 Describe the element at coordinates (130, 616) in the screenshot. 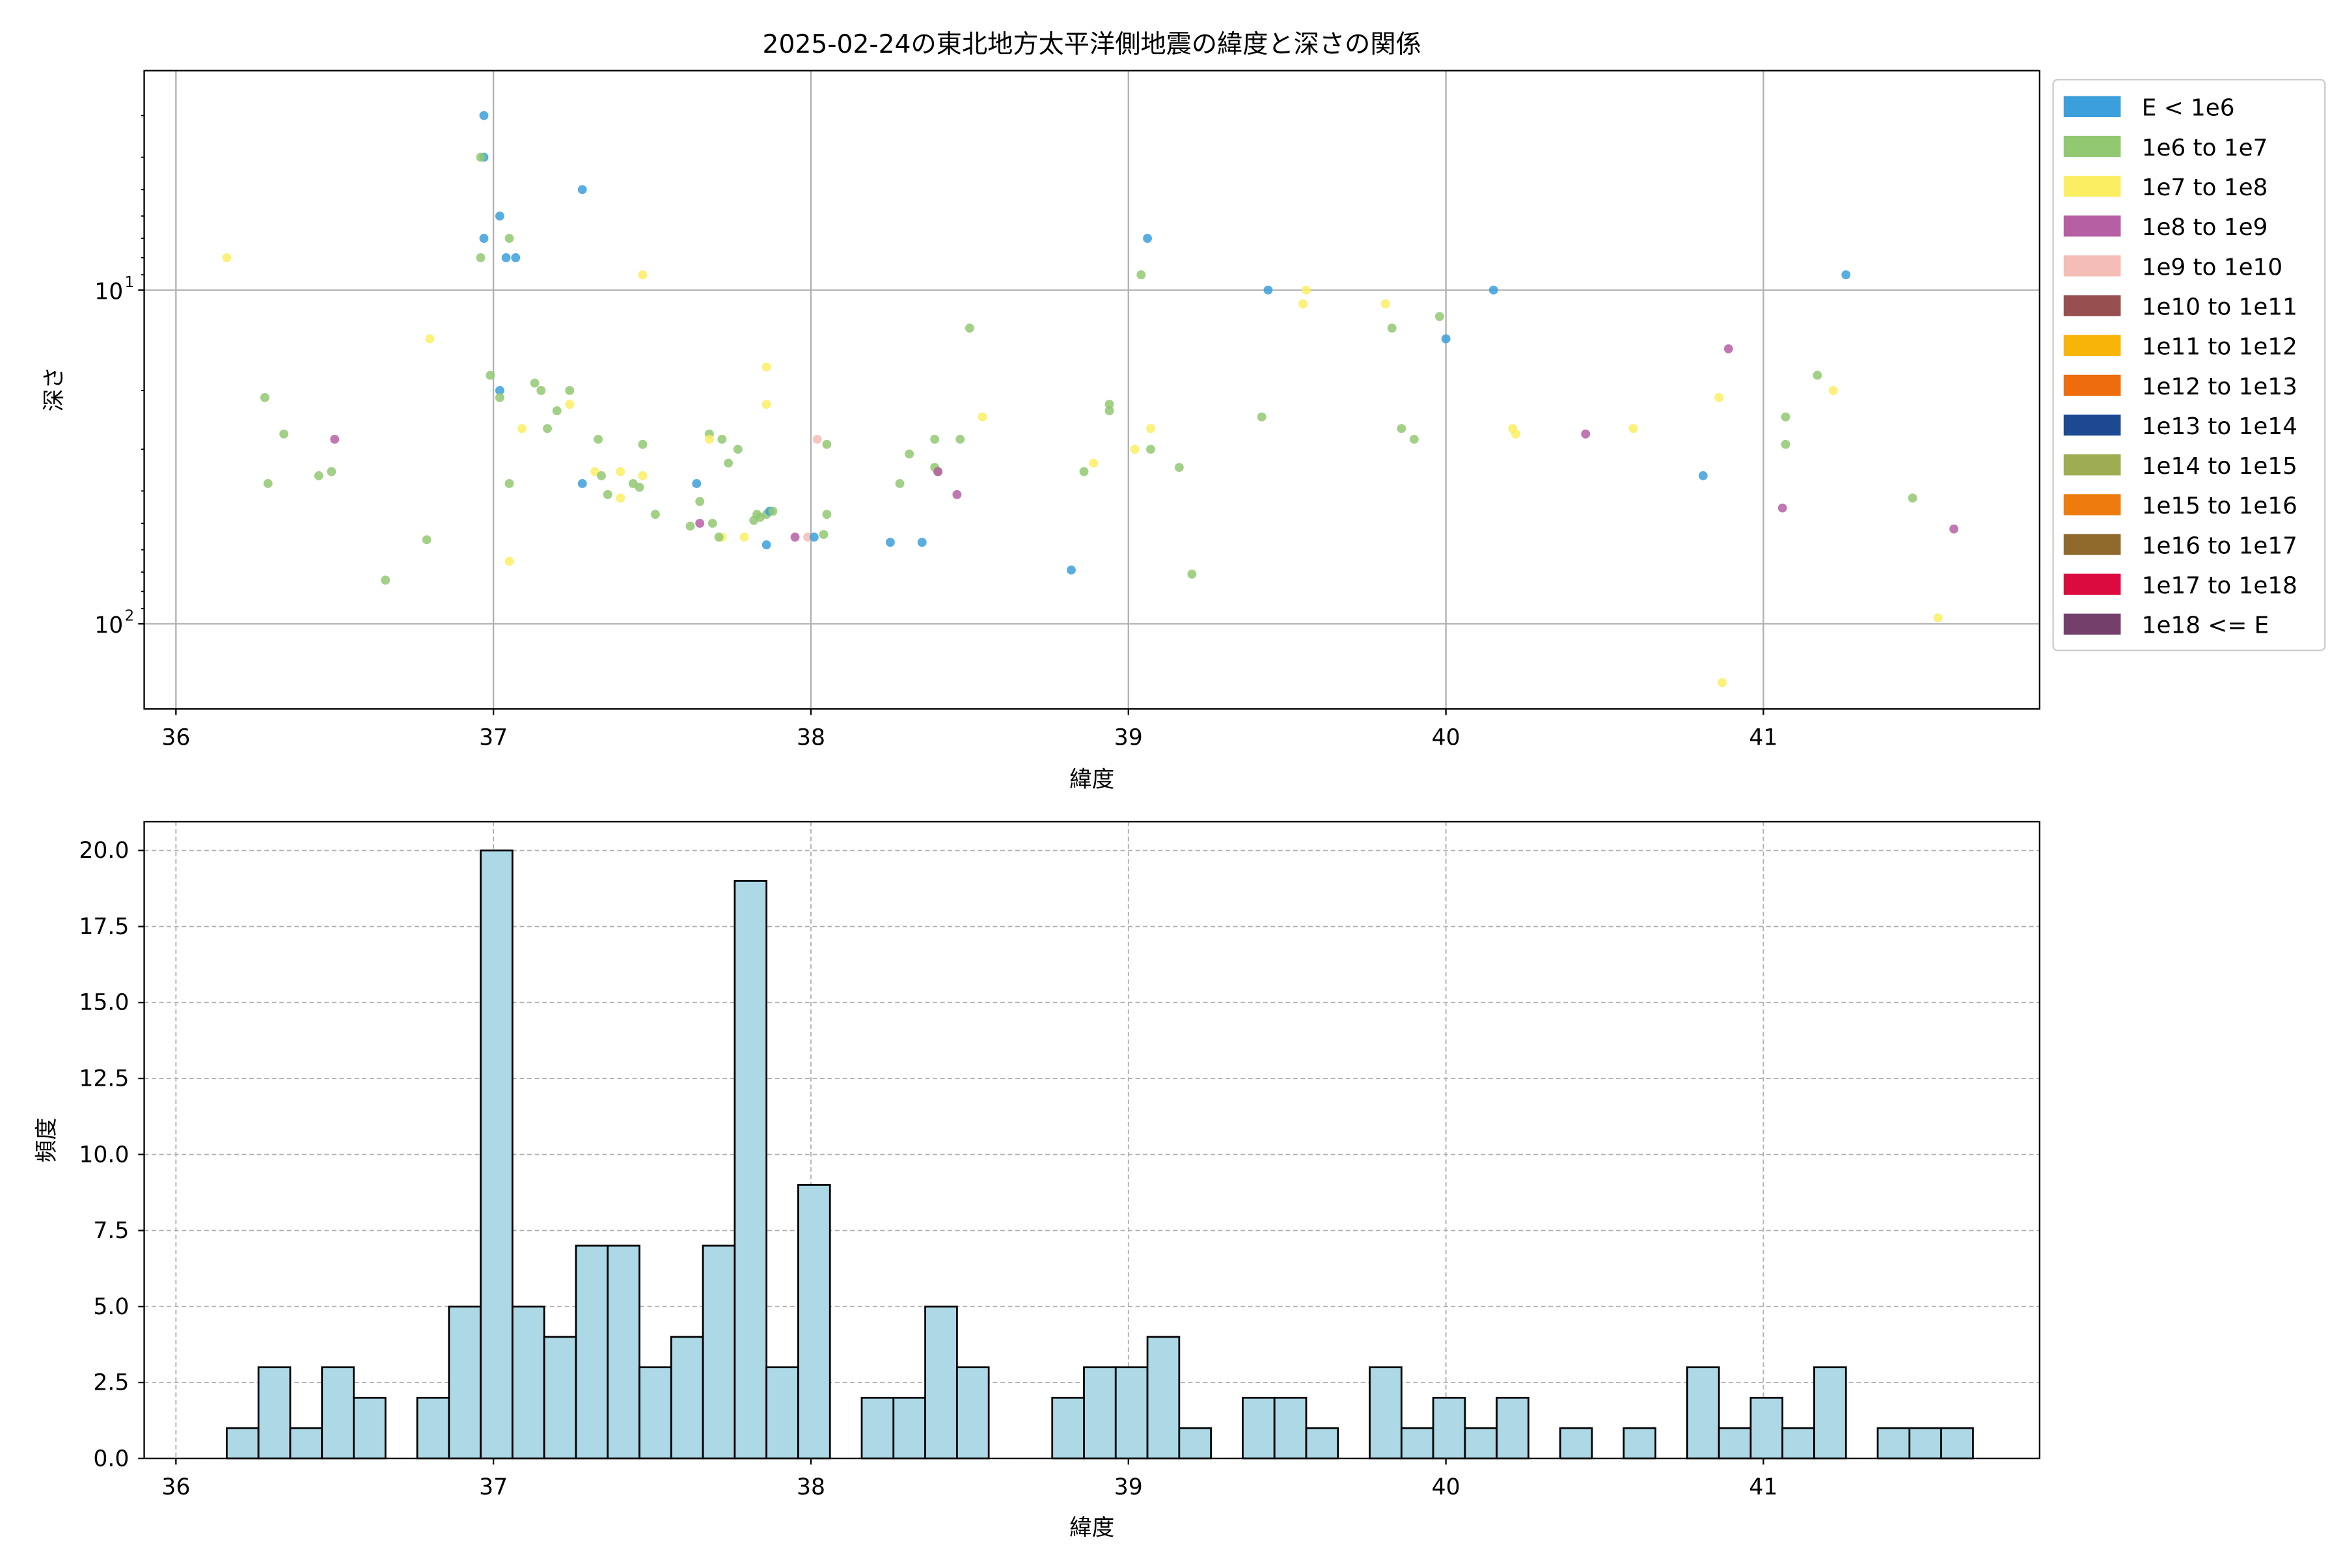

I see `scatter-y-tick-exponent: 2` at that location.